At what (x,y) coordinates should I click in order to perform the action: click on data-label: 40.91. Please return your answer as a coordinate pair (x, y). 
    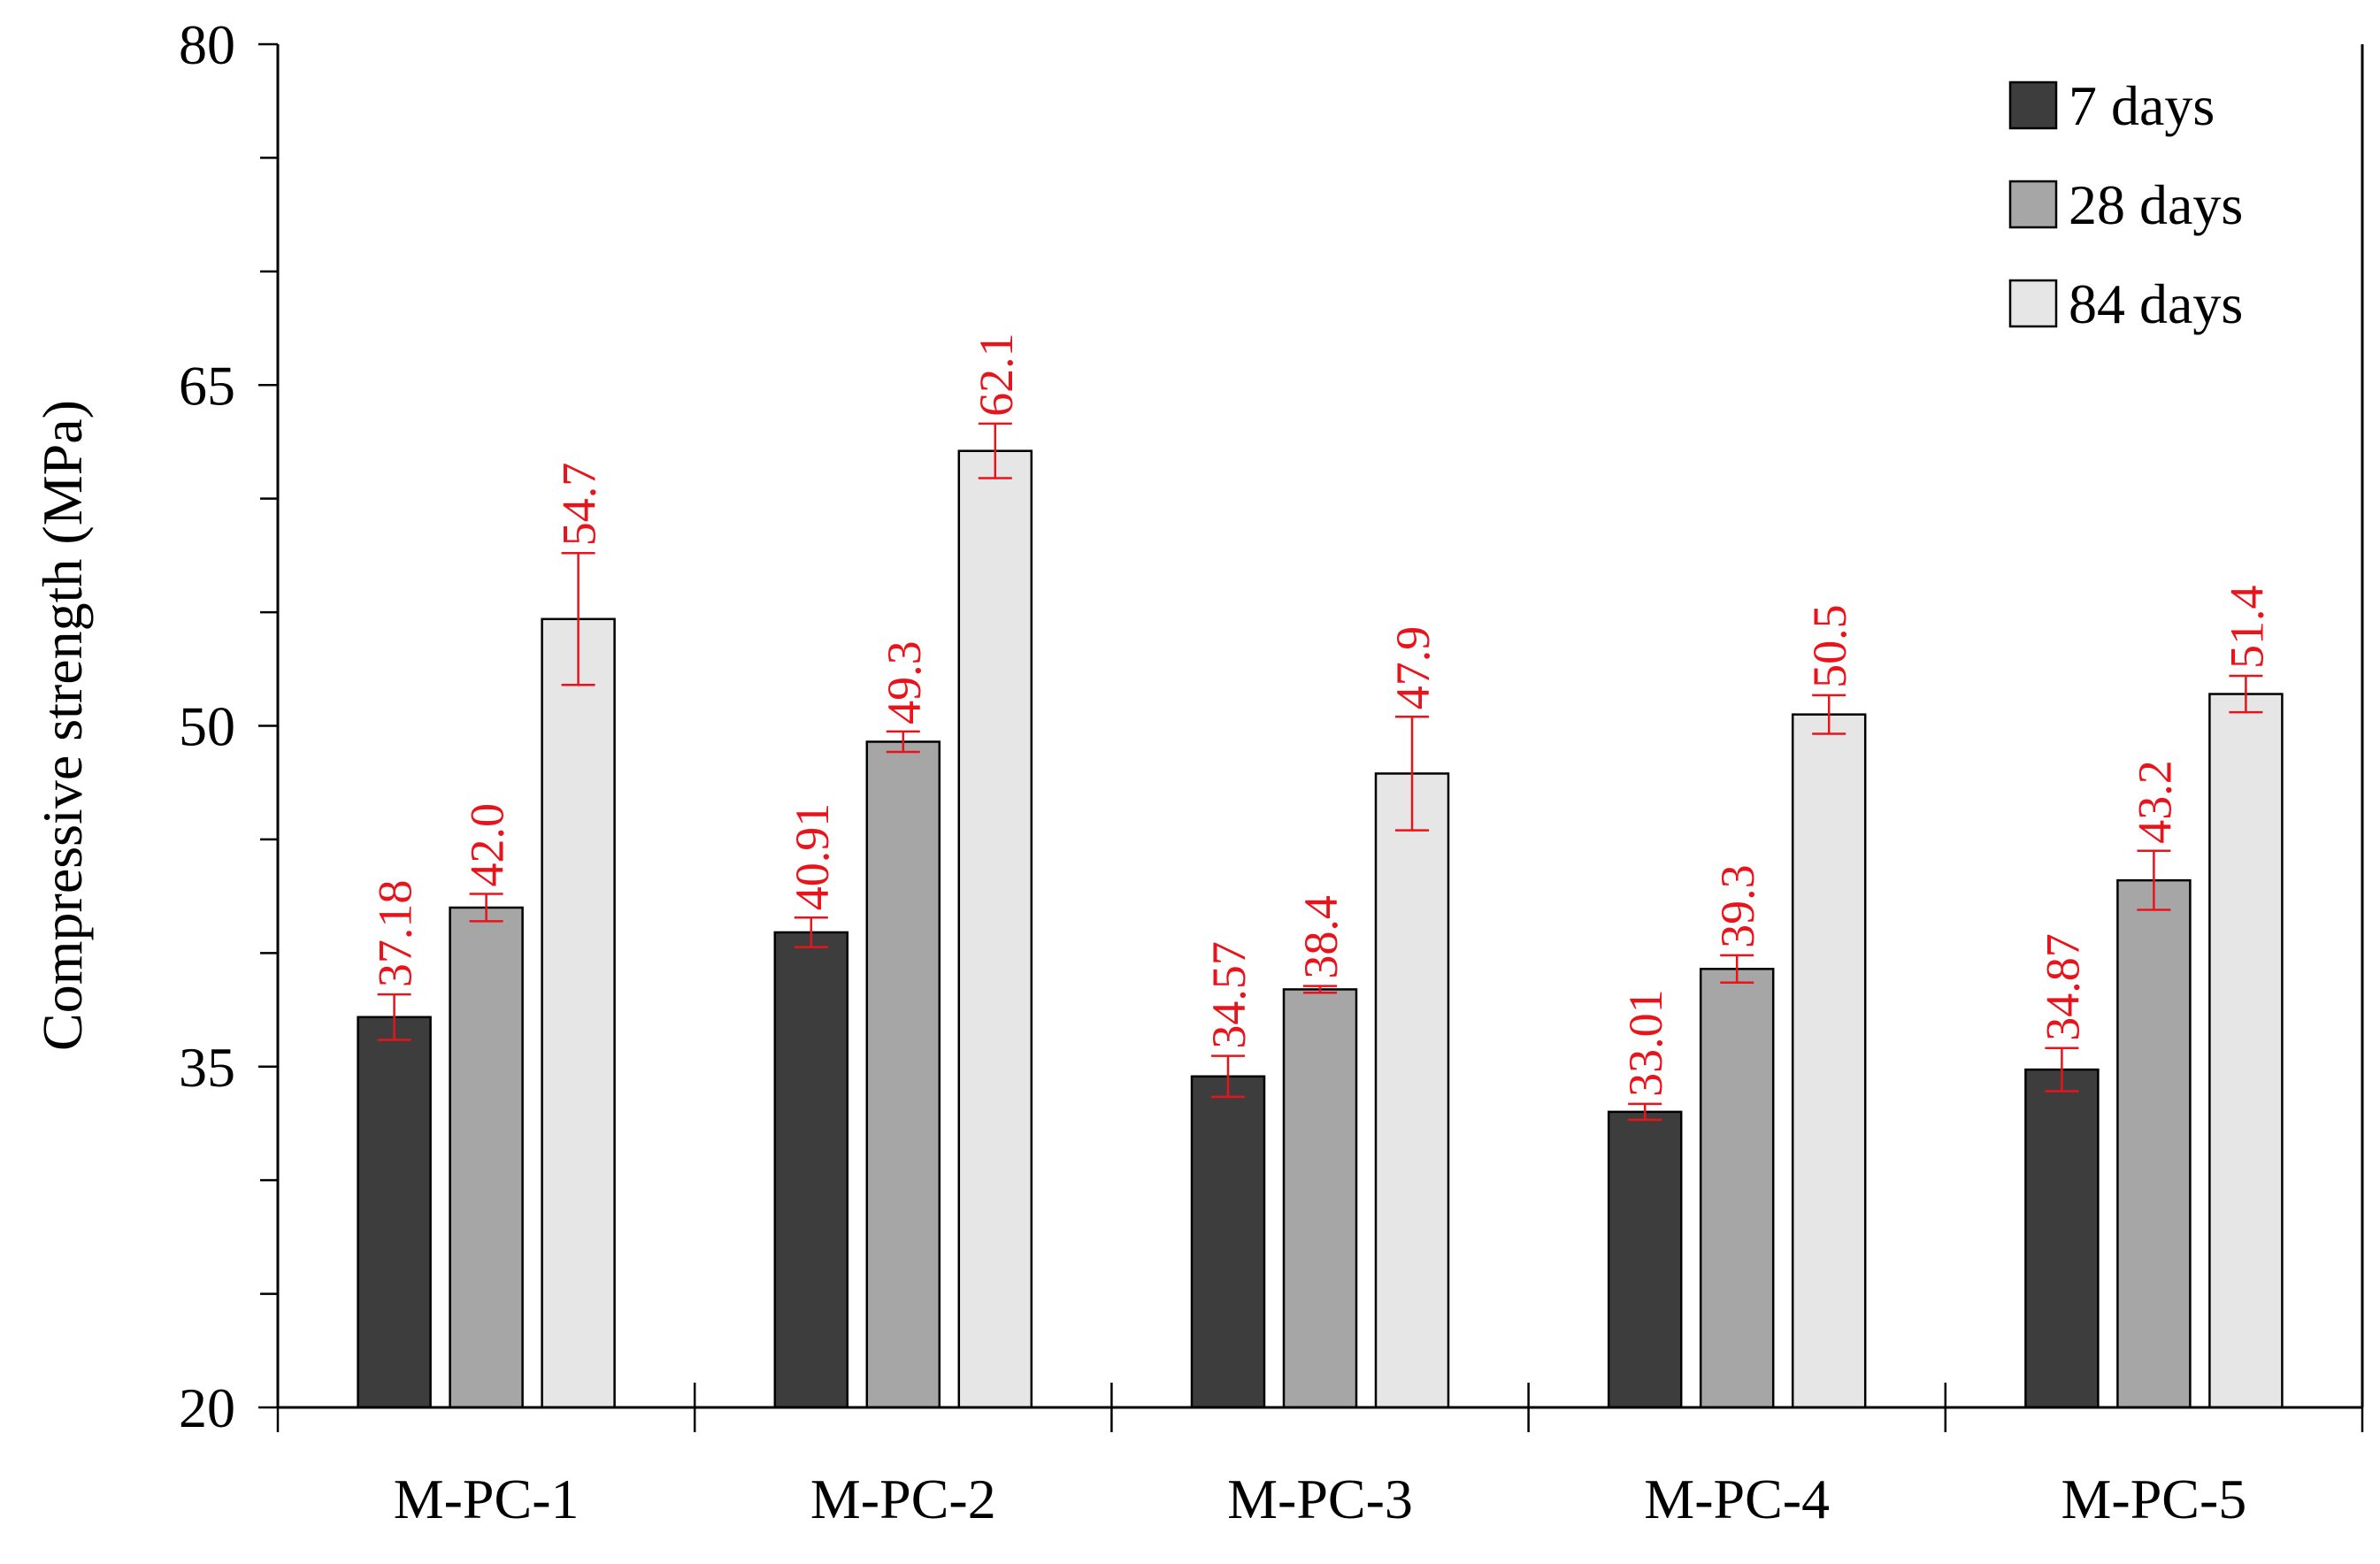
    Looking at the image, I should click on (812, 857).